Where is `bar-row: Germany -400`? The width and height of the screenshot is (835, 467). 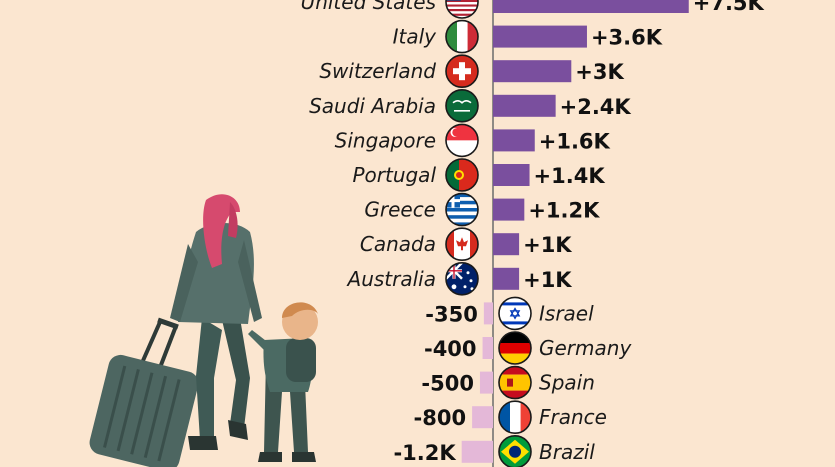
bar-row: Germany -400 is located at coordinates (528, 348).